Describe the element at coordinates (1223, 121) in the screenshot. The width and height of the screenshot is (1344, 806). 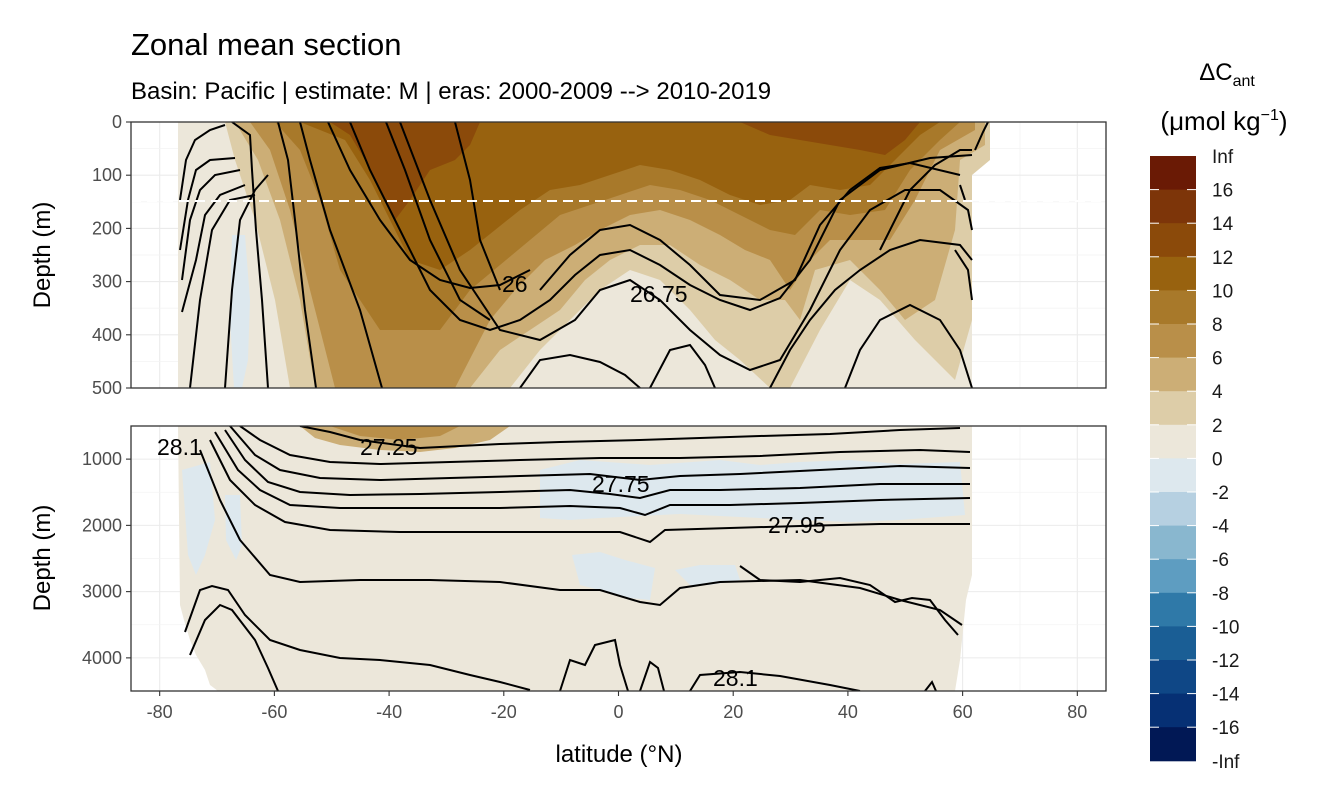
I see `legend-unit: (μmol kg−1)` at that location.